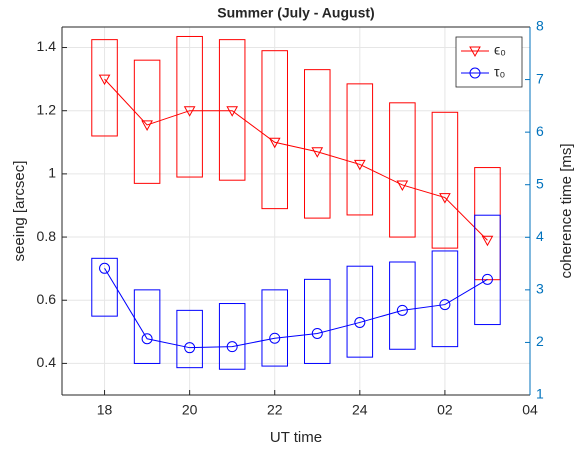 This screenshot has height=450, width=576. Describe the element at coordinates (540, 236) in the screenshot. I see `y2-tick-label: 4` at that location.